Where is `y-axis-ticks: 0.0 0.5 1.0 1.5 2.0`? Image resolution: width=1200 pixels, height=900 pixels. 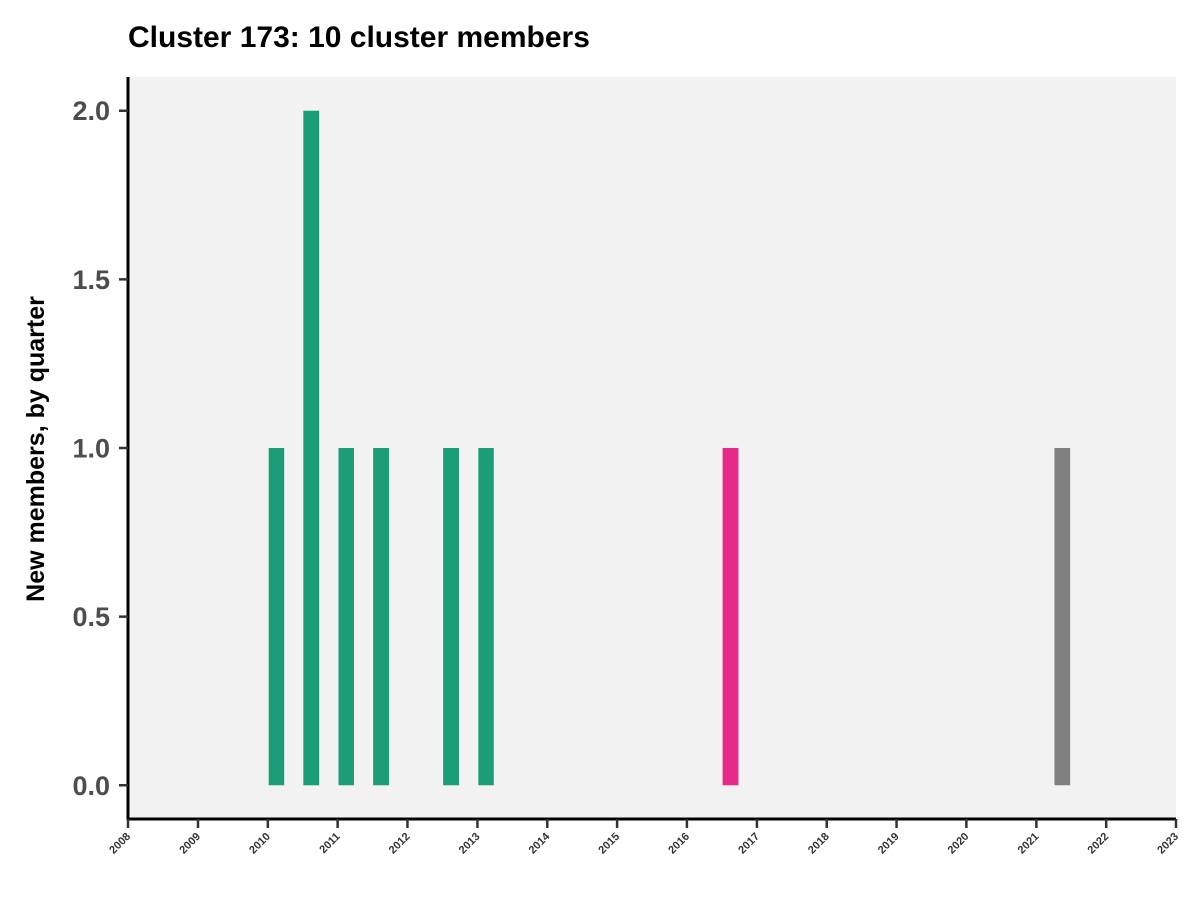 y-axis-ticks: 0.0 0.5 1.0 1.5 2.0 is located at coordinates (100, 448).